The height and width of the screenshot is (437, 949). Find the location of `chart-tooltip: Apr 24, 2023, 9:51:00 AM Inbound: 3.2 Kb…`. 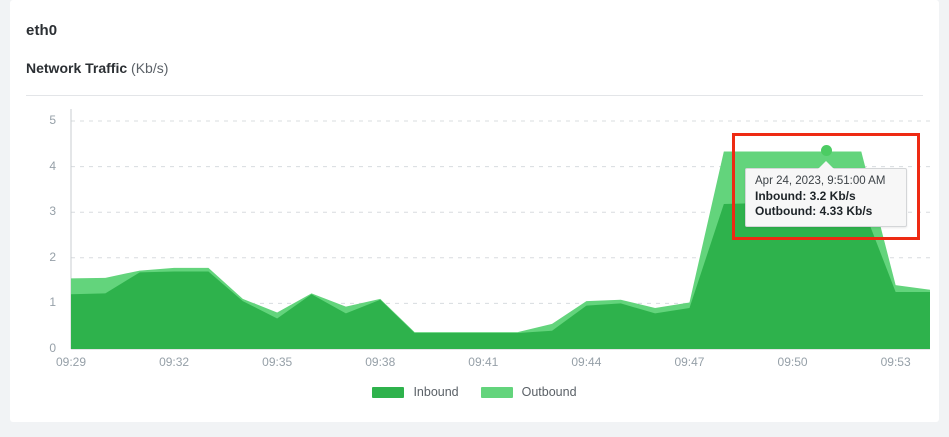

chart-tooltip: Apr 24, 2023, 9:51:00 AM Inbound: 3.2 Kb… is located at coordinates (826, 197).